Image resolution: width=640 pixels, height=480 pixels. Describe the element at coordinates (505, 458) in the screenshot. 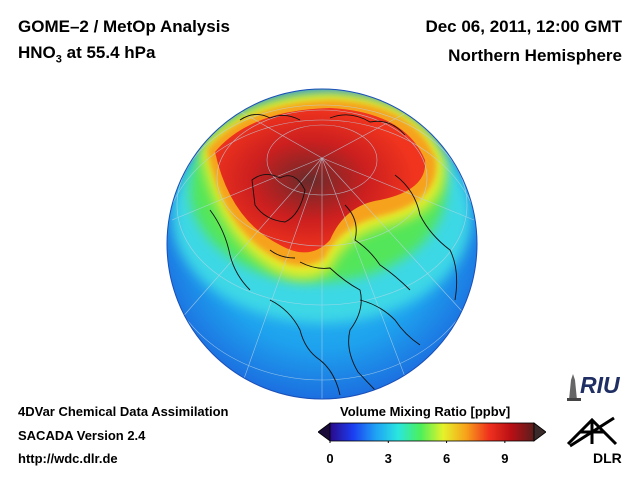

I see `colorbar-tick-label: 9` at that location.